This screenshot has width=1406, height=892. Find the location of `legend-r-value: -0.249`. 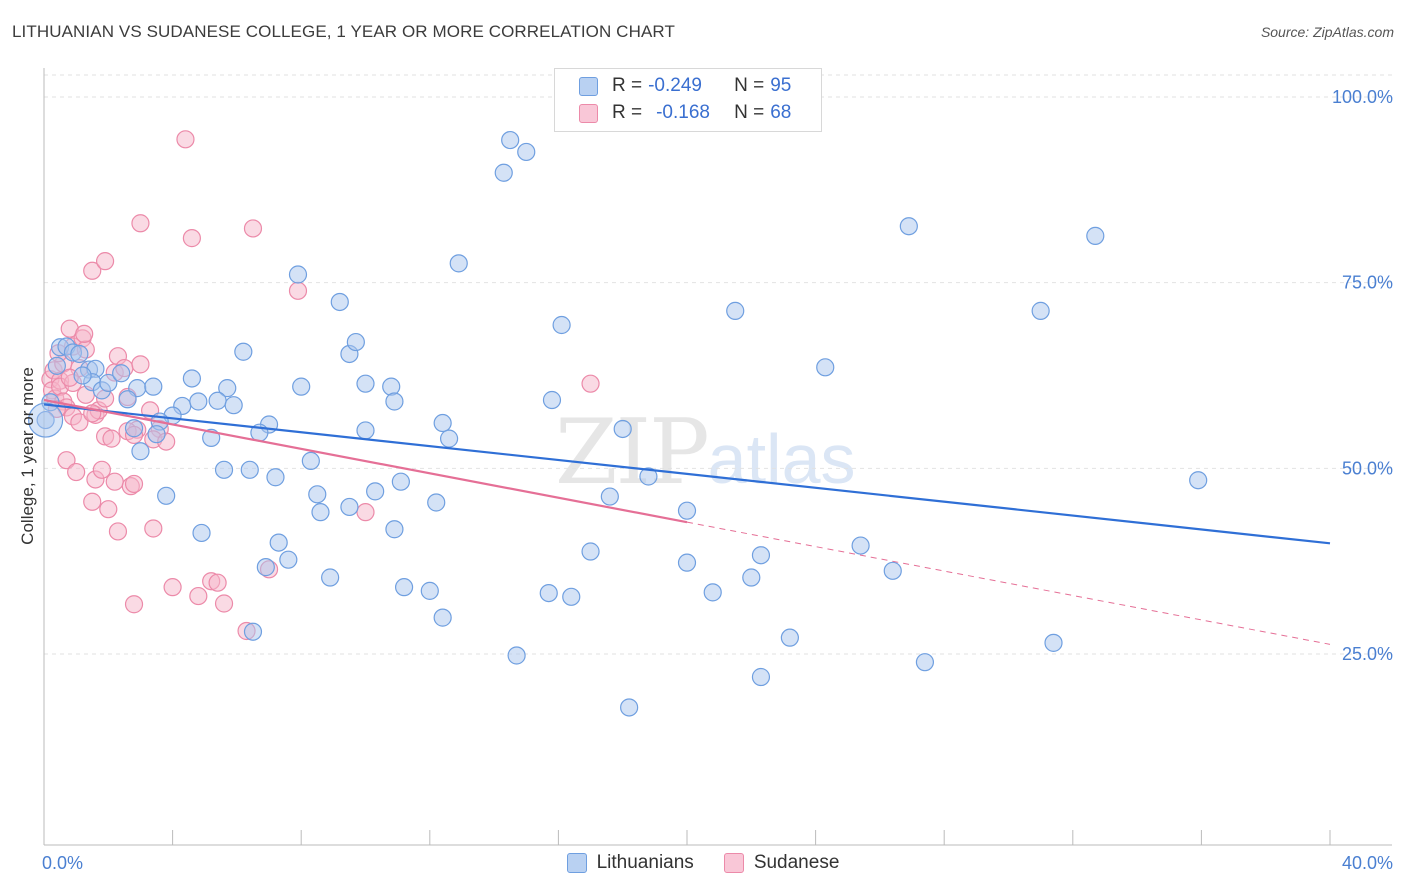

legend-r-value: -0.249 is located at coordinates (675, 85).